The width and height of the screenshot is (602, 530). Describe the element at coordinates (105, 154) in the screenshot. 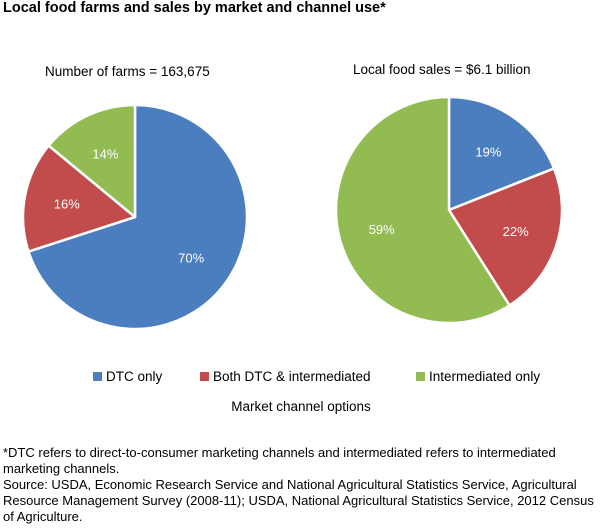

I see `farms-label-intermediated: 14%` at that location.